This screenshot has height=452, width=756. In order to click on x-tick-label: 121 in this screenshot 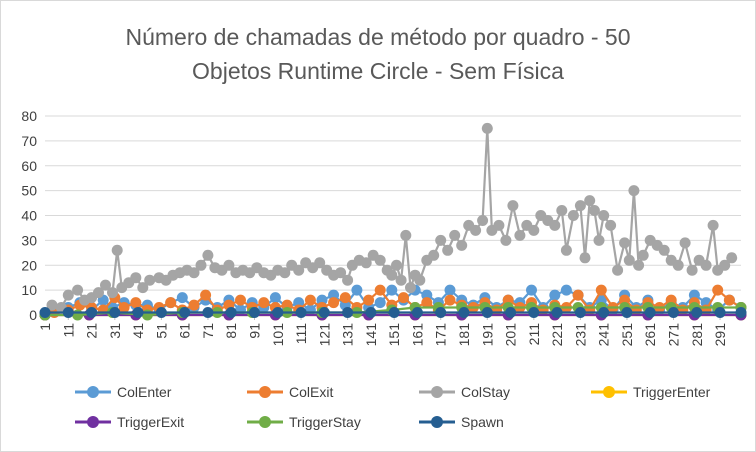, I will do `click(324, 335)`.